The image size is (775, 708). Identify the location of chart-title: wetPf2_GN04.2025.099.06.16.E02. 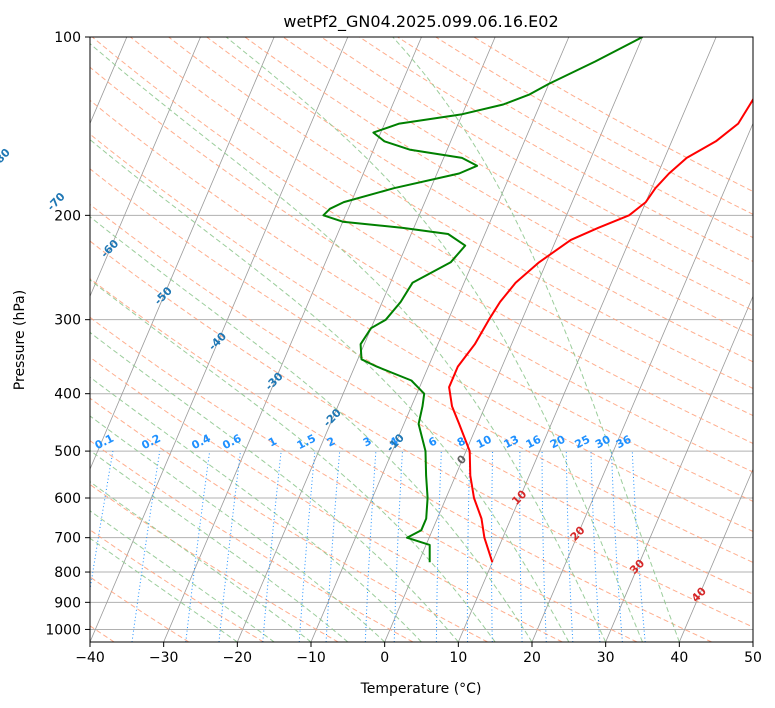
(420, 22).